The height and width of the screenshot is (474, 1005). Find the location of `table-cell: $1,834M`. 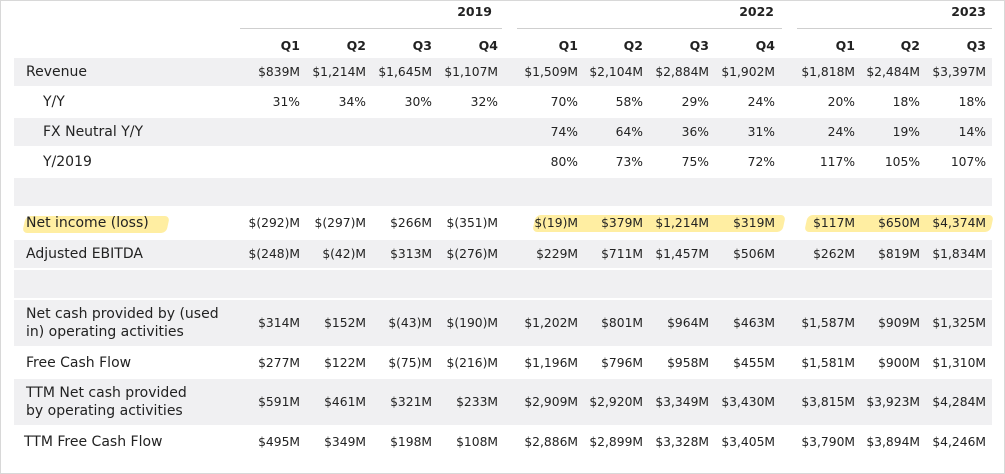

table-cell: $1,834M is located at coordinates (959, 253).